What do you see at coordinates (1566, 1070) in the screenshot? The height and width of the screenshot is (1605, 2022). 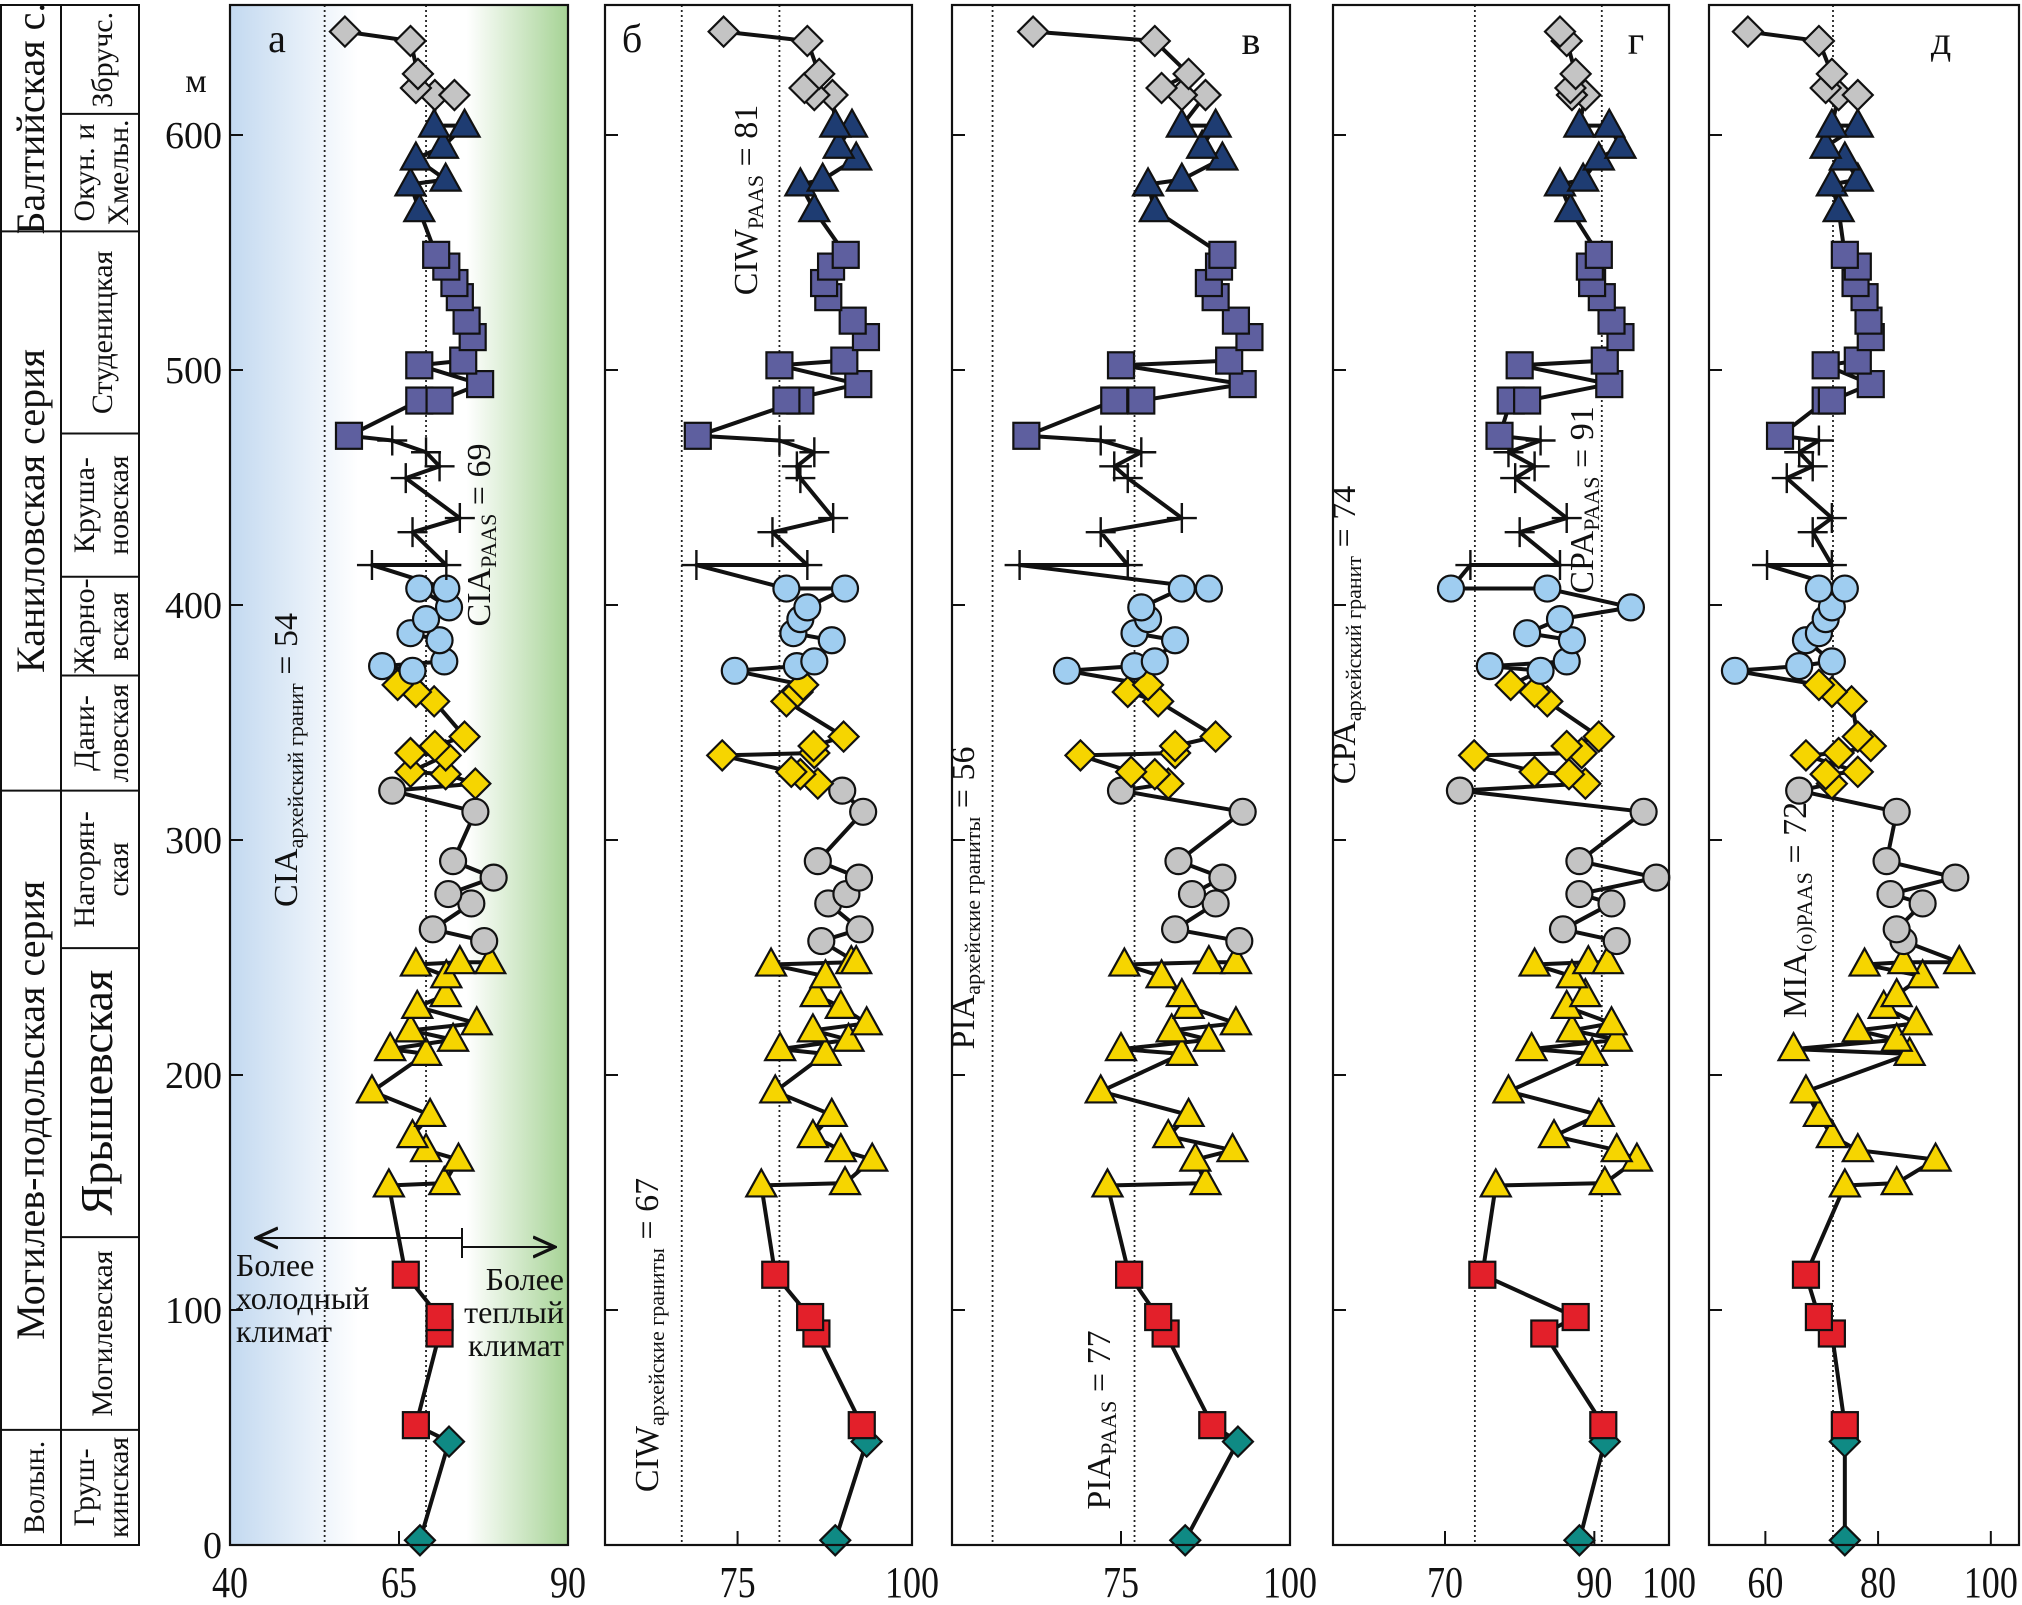 I see `series-triangle-yellow` at bounding box center [1566, 1070].